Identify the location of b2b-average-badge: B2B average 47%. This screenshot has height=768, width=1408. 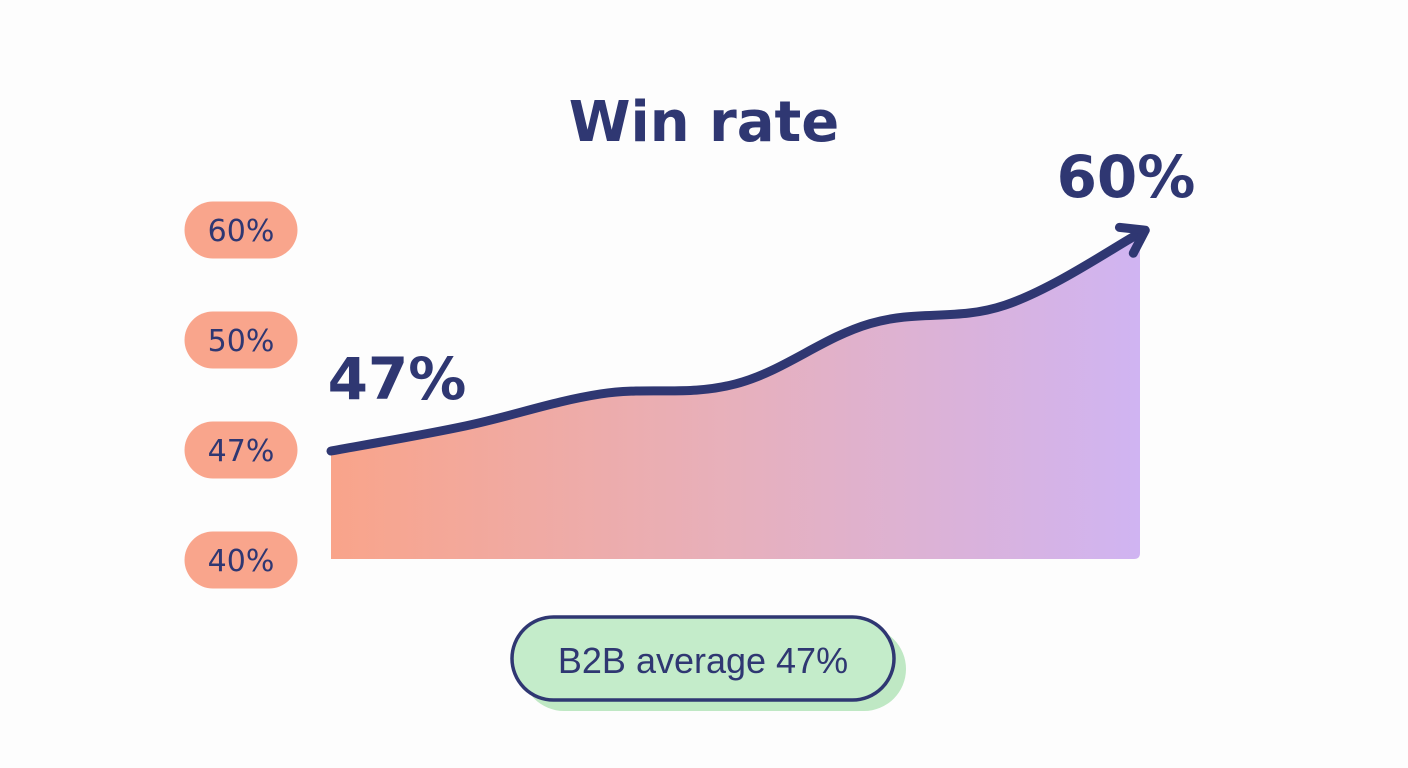
(708, 663).